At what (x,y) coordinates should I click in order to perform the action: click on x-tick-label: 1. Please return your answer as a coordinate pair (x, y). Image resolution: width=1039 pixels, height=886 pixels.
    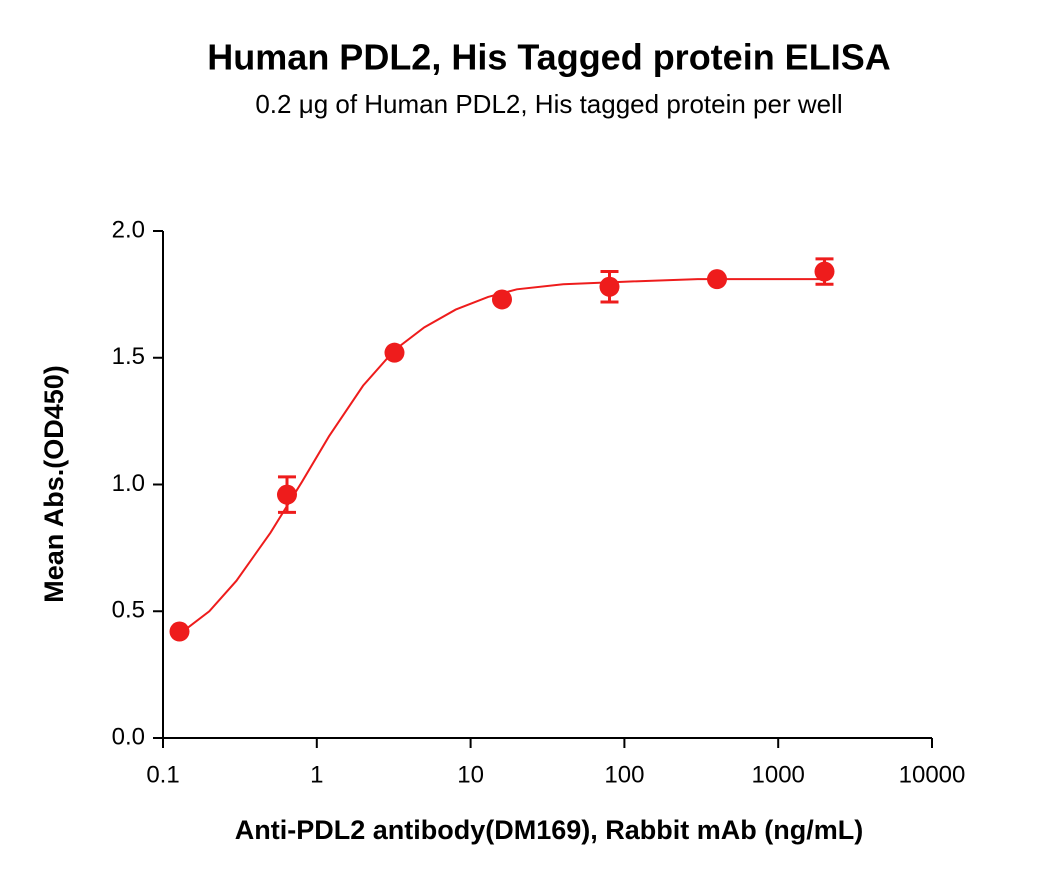
    Looking at the image, I should click on (316, 774).